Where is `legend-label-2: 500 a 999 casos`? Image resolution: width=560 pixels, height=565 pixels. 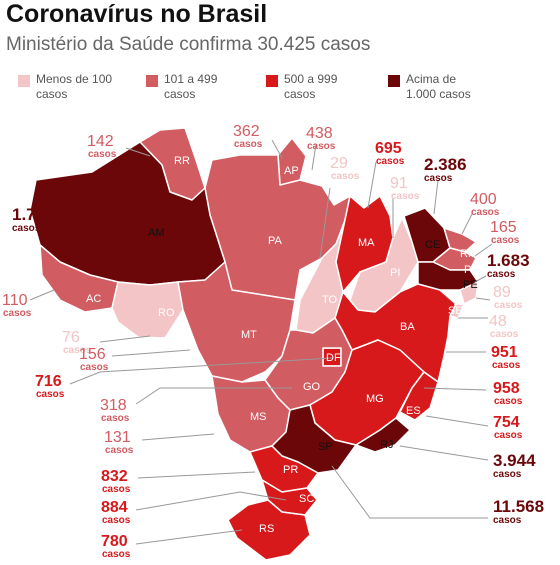 legend-label-2: 500 a 999 casos is located at coordinates (311, 86).